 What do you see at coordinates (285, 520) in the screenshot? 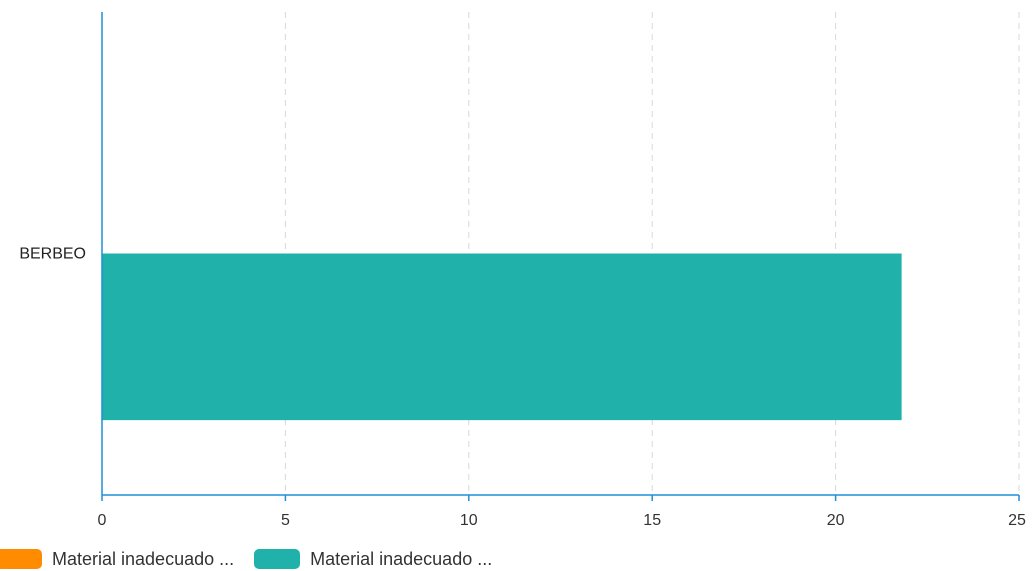
I see `tick-label-5: 5` at bounding box center [285, 520].